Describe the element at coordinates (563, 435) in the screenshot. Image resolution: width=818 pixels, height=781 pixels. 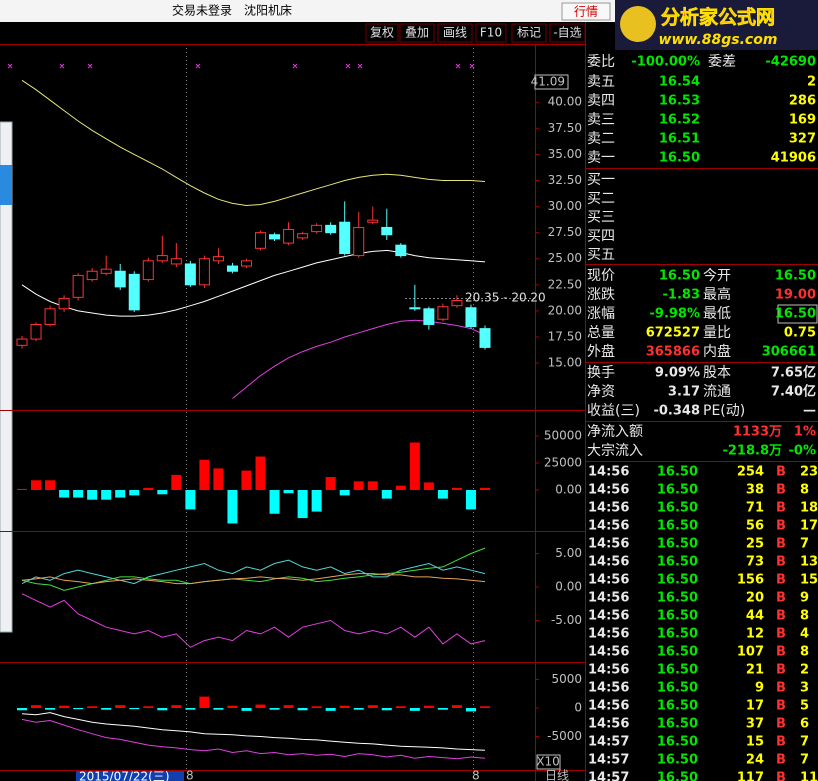
I see `y-tick-label: 50000` at that location.